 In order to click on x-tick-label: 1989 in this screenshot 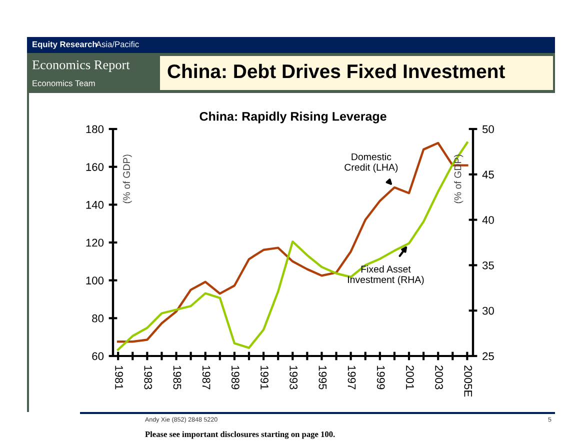, I will do `click(235, 378)`.